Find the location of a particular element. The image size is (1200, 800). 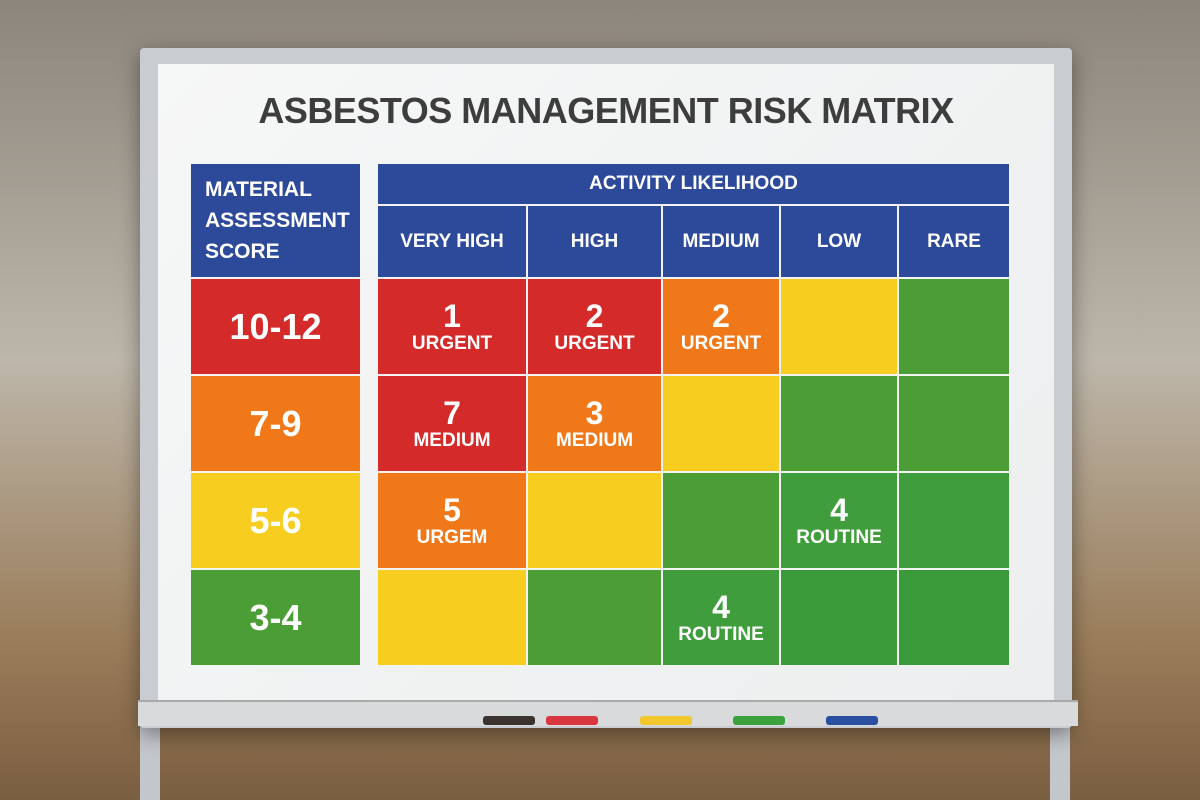

cell-number: 5 is located at coordinates (452, 509).